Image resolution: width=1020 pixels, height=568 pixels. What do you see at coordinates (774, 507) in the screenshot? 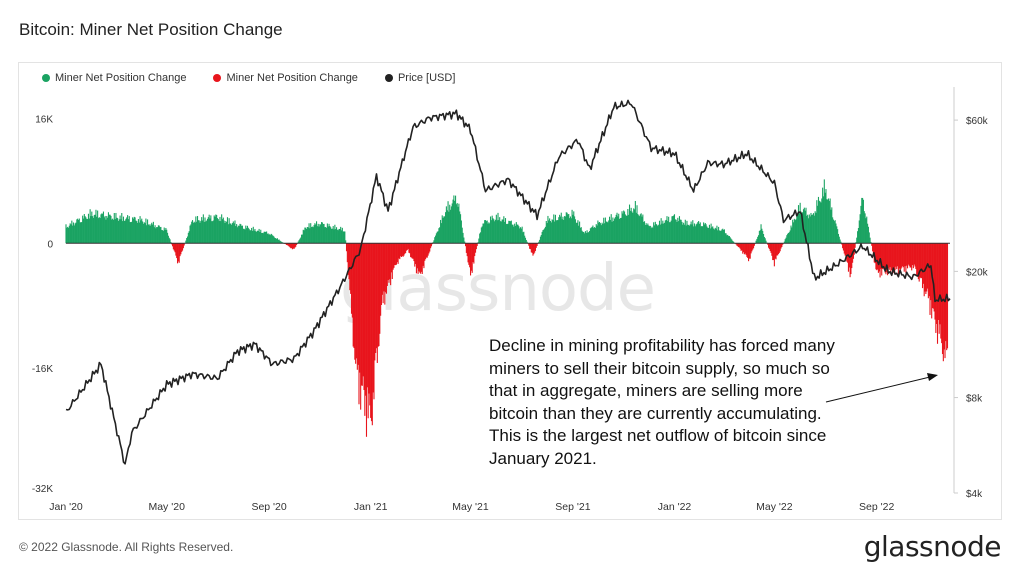
I see `x-tick-label: May '22` at bounding box center [774, 507].